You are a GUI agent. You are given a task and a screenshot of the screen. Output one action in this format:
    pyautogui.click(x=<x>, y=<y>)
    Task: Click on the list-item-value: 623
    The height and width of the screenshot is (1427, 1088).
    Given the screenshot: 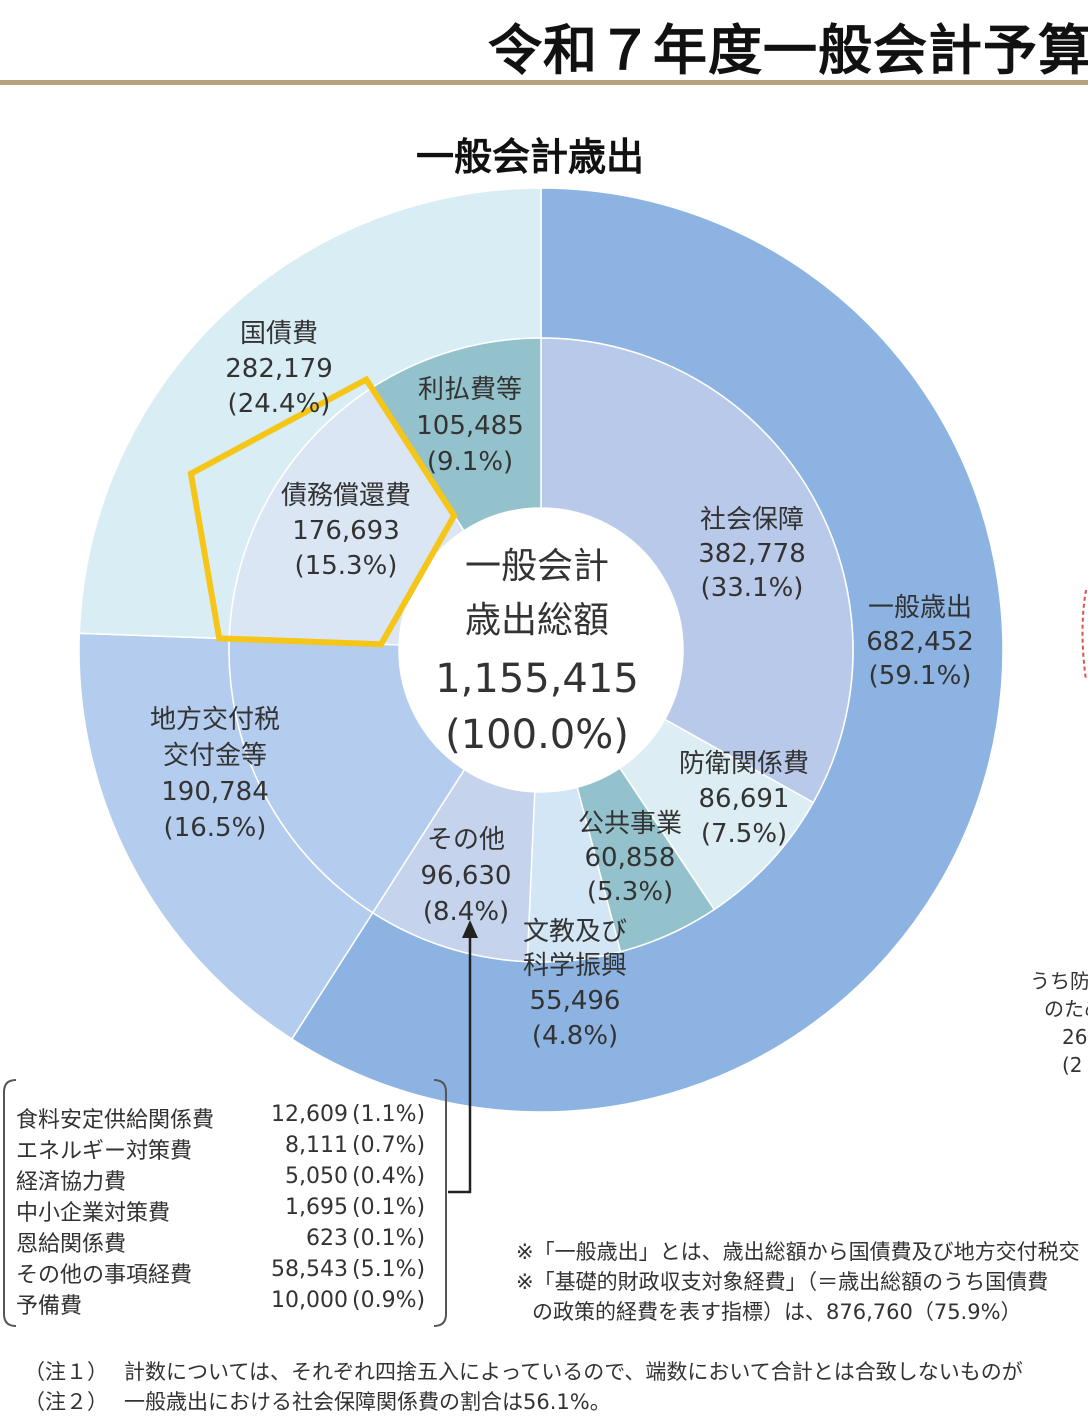 What is the action you would take?
    pyautogui.click(x=327, y=1238)
    